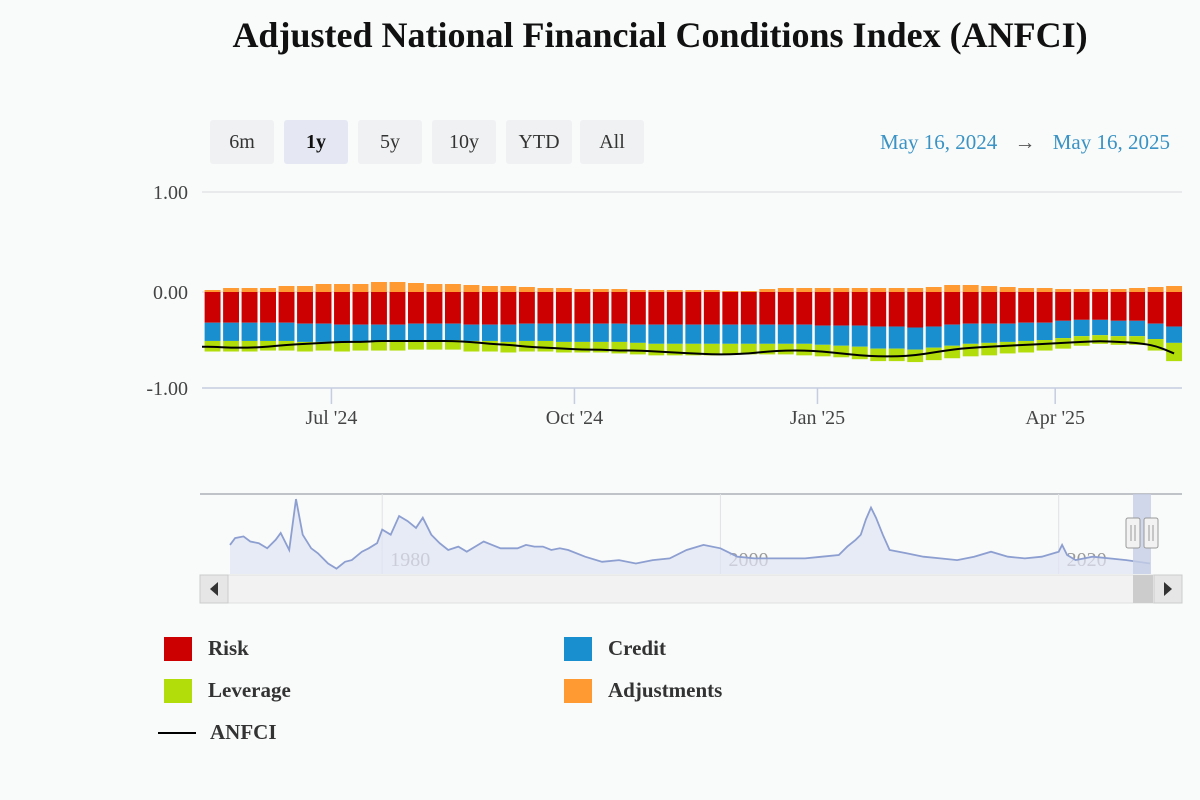 The height and width of the screenshot is (800, 1200). What do you see at coordinates (643, 690) in the screenshot?
I see `legend-item-adjustments: Adjustments` at bounding box center [643, 690].